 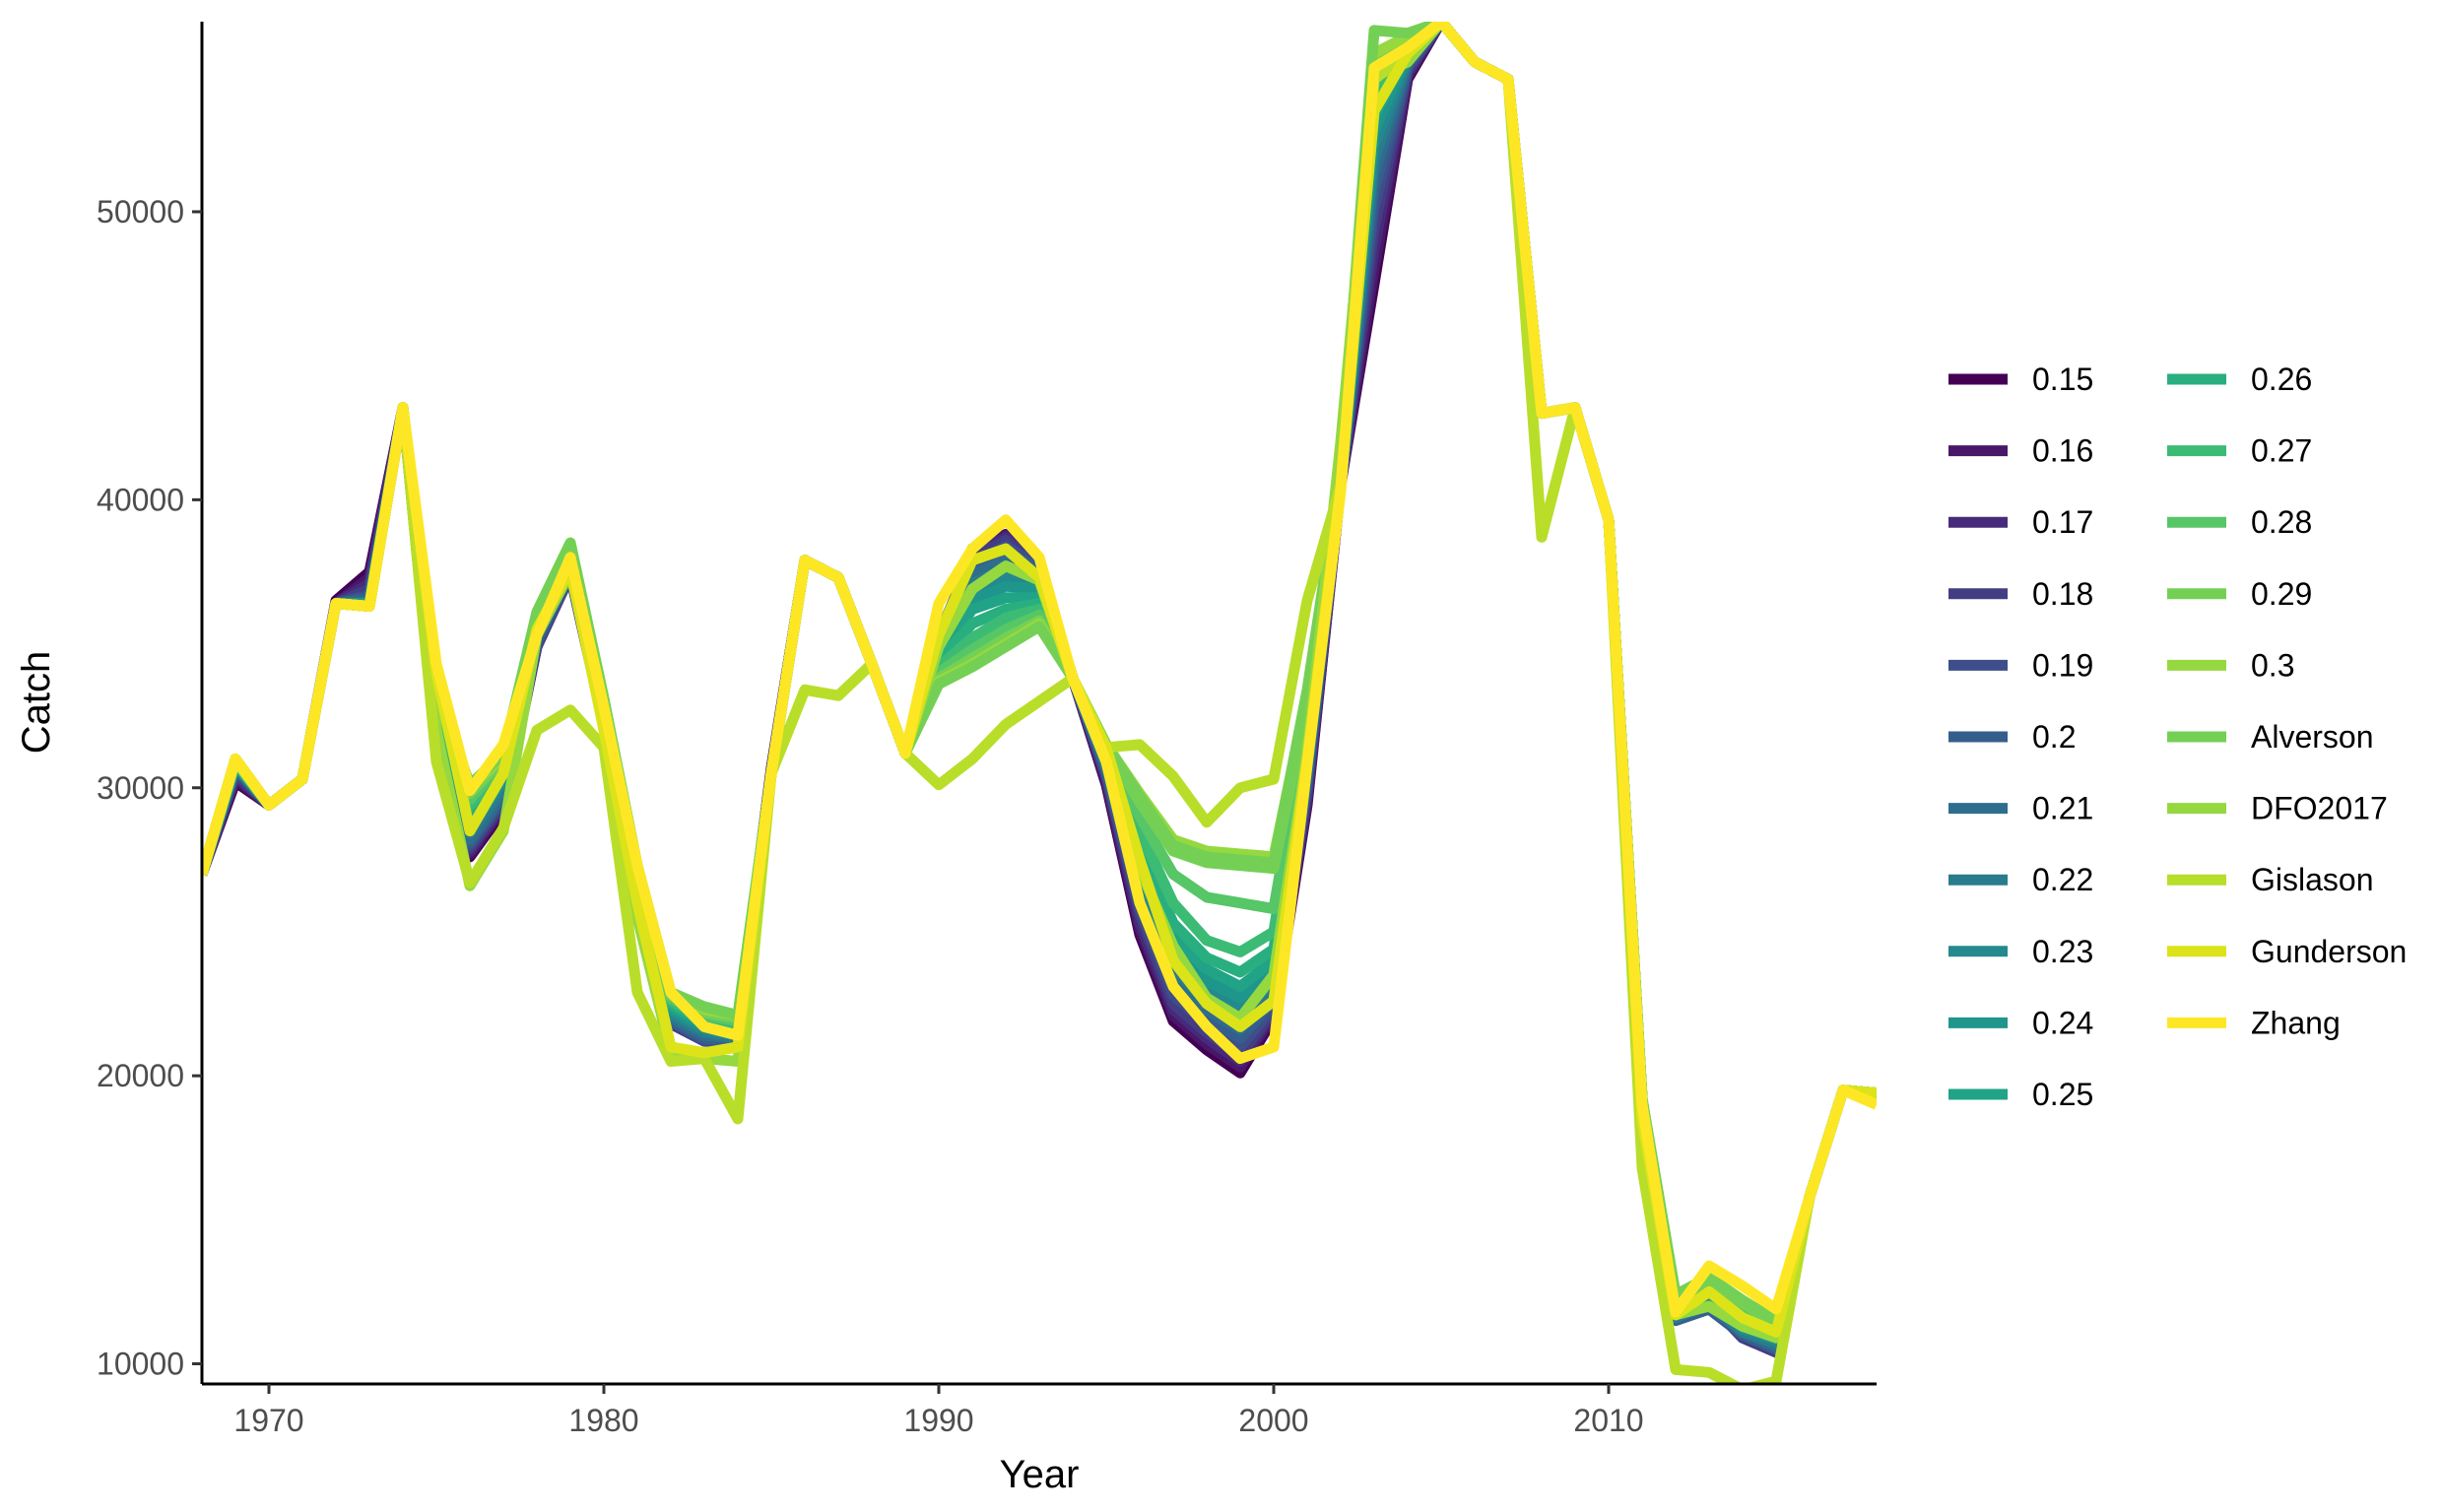 I want to click on legend-label: 0.22, so click(x=2062, y=879).